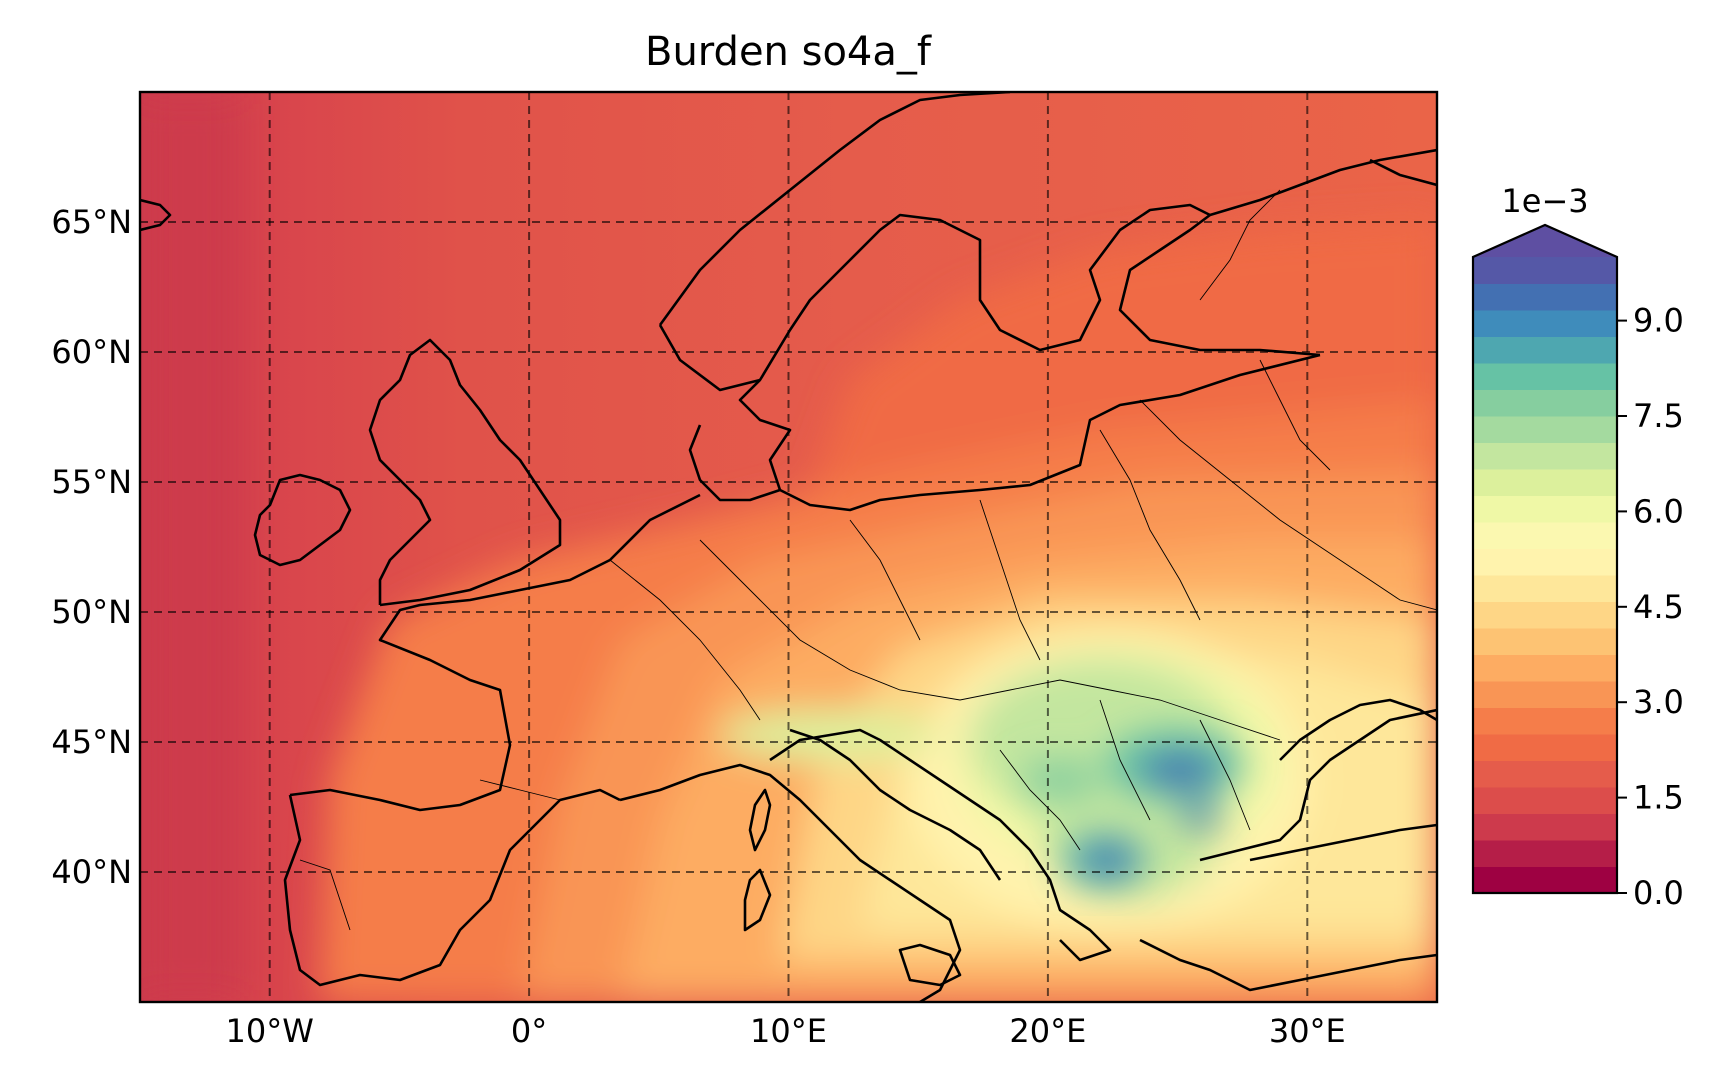 The width and height of the screenshot is (1735, 1073). What do you see at coordinates (529, 1031) in the screenshot?
I see `lon-tick-label: 0°` at bounding box center [529, 1031].